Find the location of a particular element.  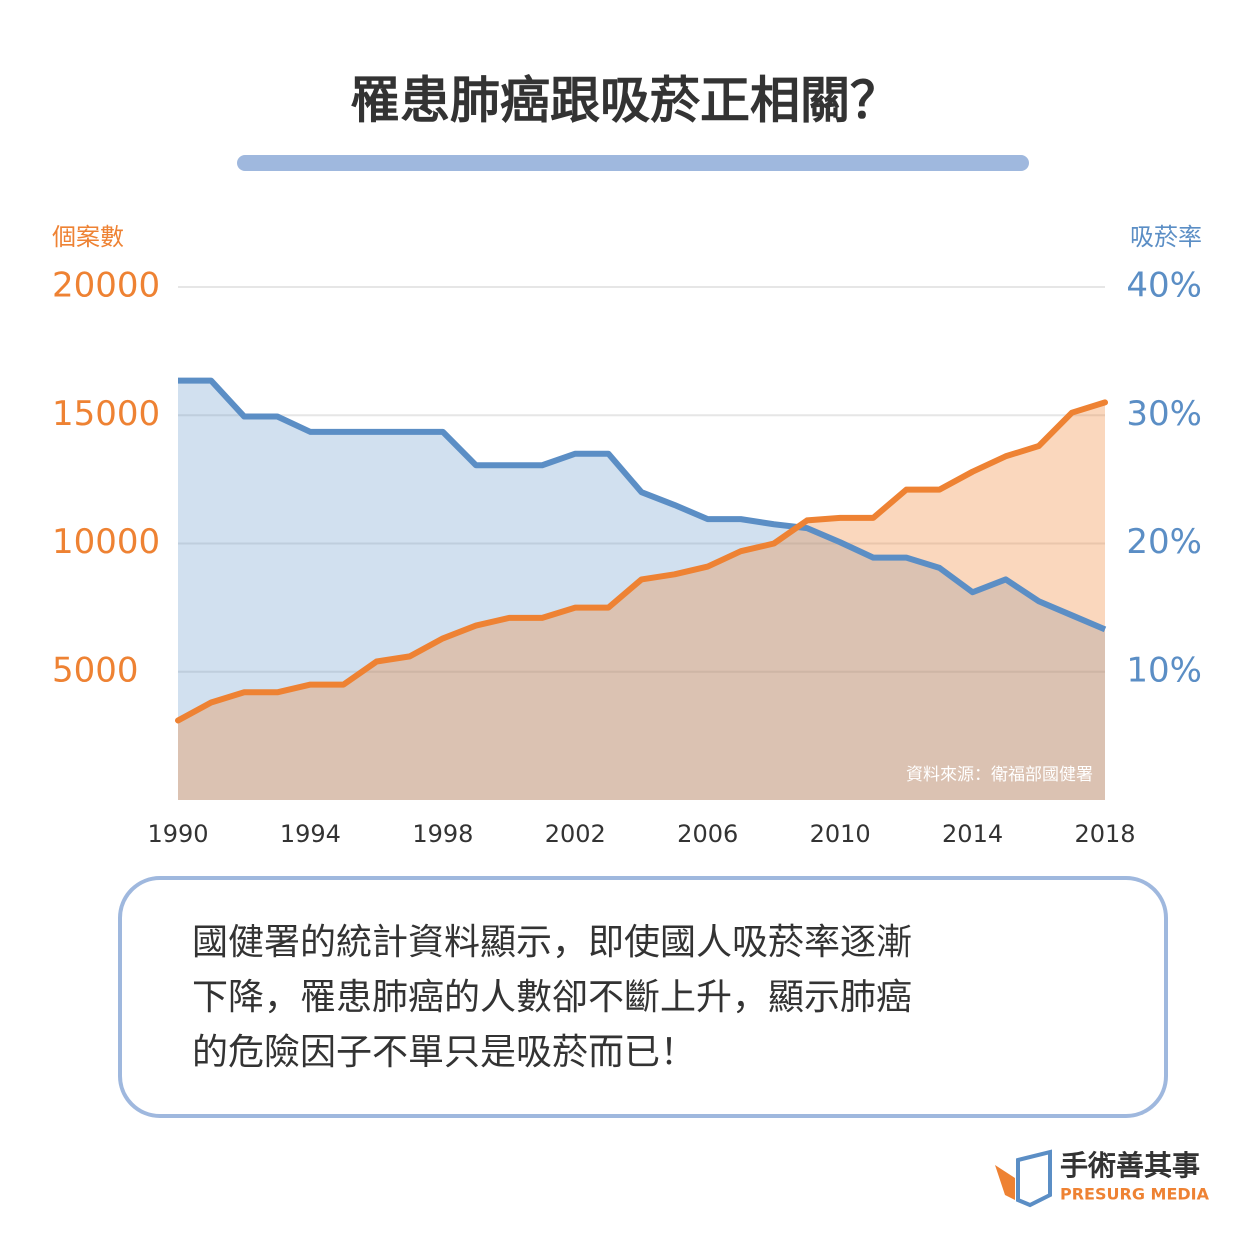

description-line: 的危險因子不單只是吸菸而已！ is located at coordinates (444, 1052).